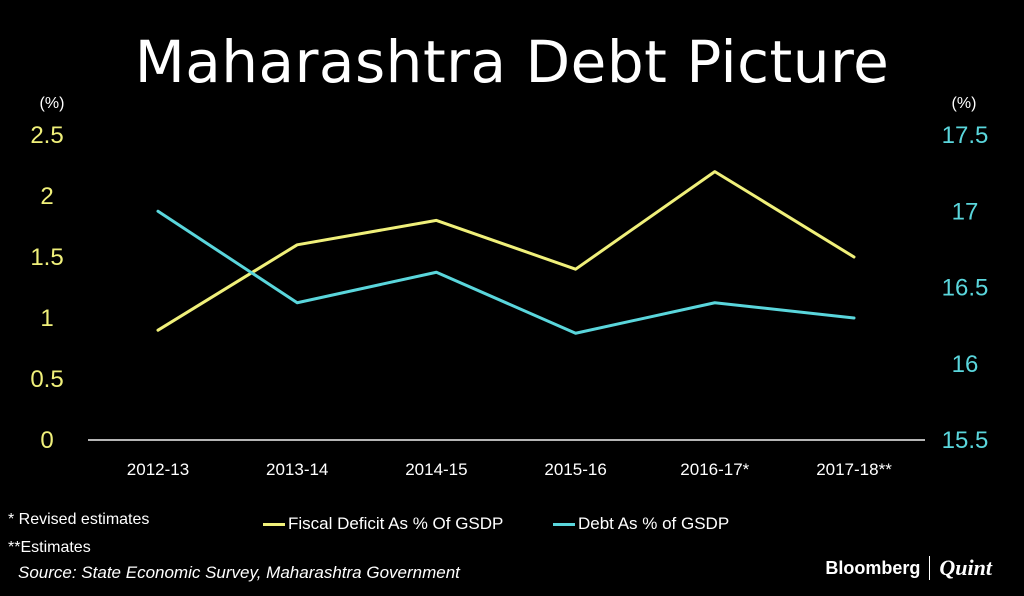  I want to click on right-tick-label: 17, so click(965, 211).